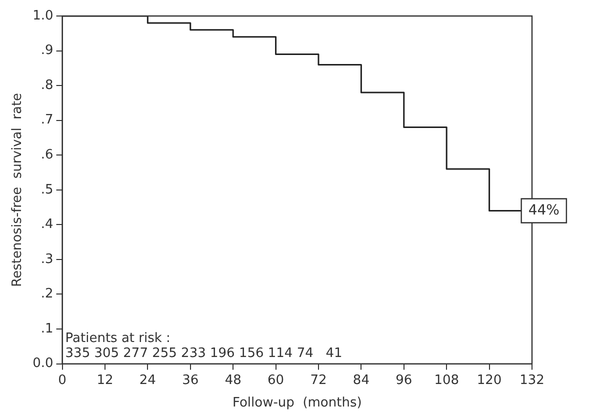 This screenshot has height=419, width=598. Describe the element at coordinates (43, 364) in the screenshot. I see `y-tick-label: 0.0` at that location.